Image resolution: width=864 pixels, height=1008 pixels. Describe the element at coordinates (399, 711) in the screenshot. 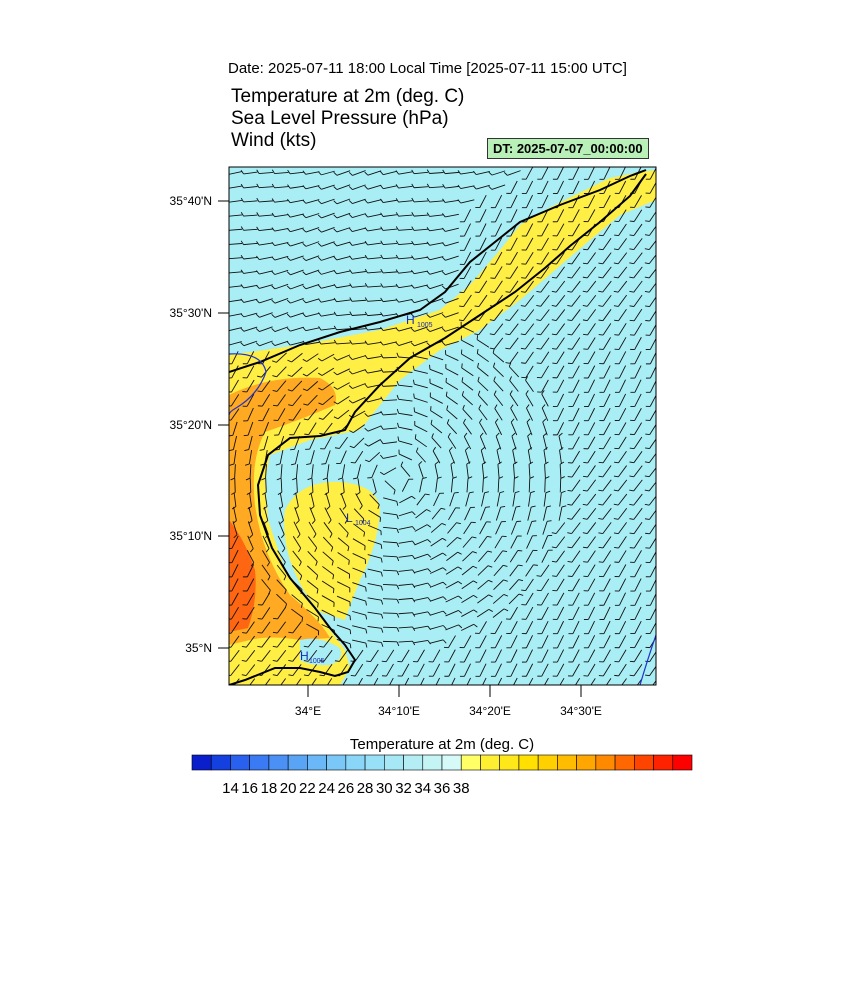

I see `lon-label: 34°10'E` at that location.